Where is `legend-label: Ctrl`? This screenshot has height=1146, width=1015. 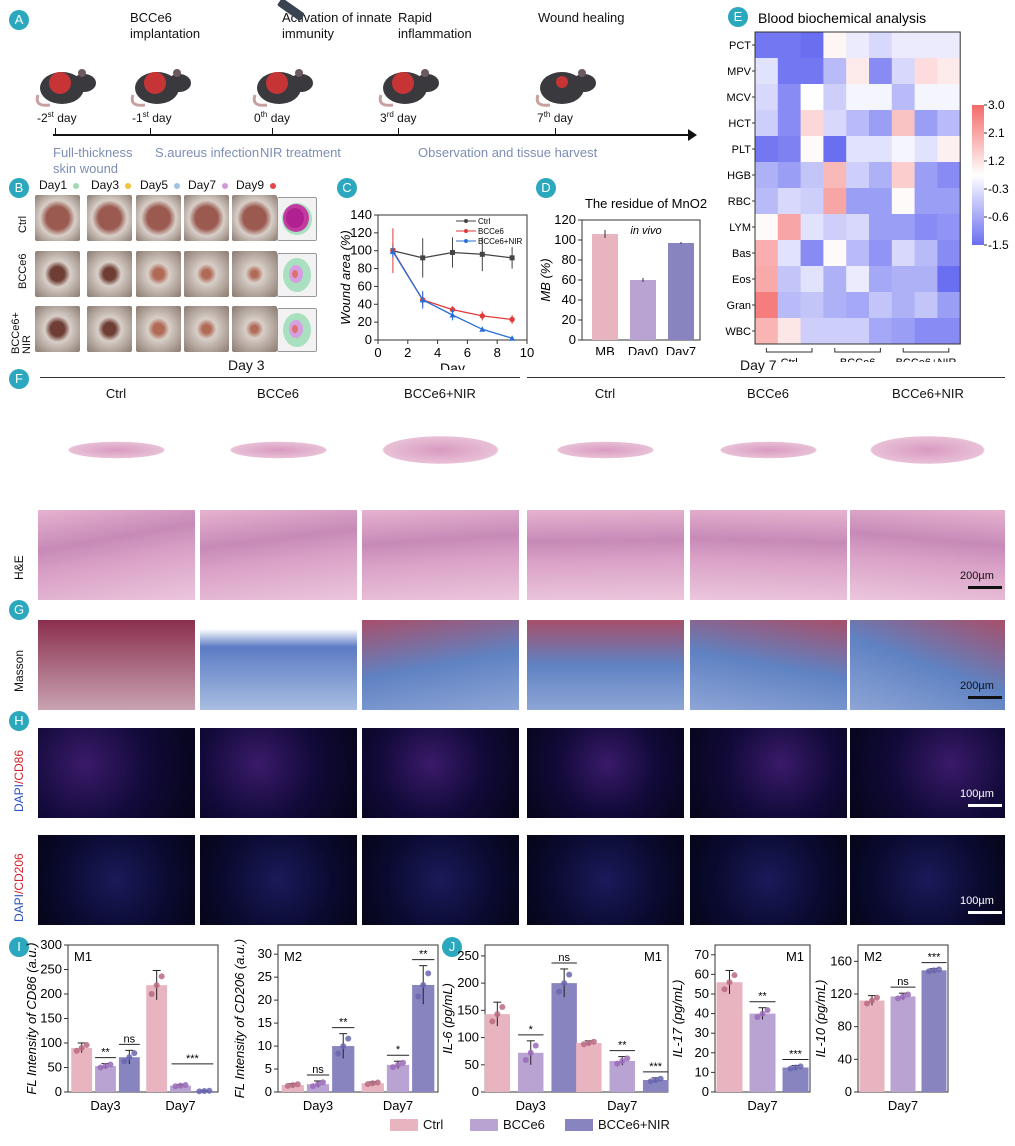 legend-label: Ctrl is located at coordinates (484, 221).